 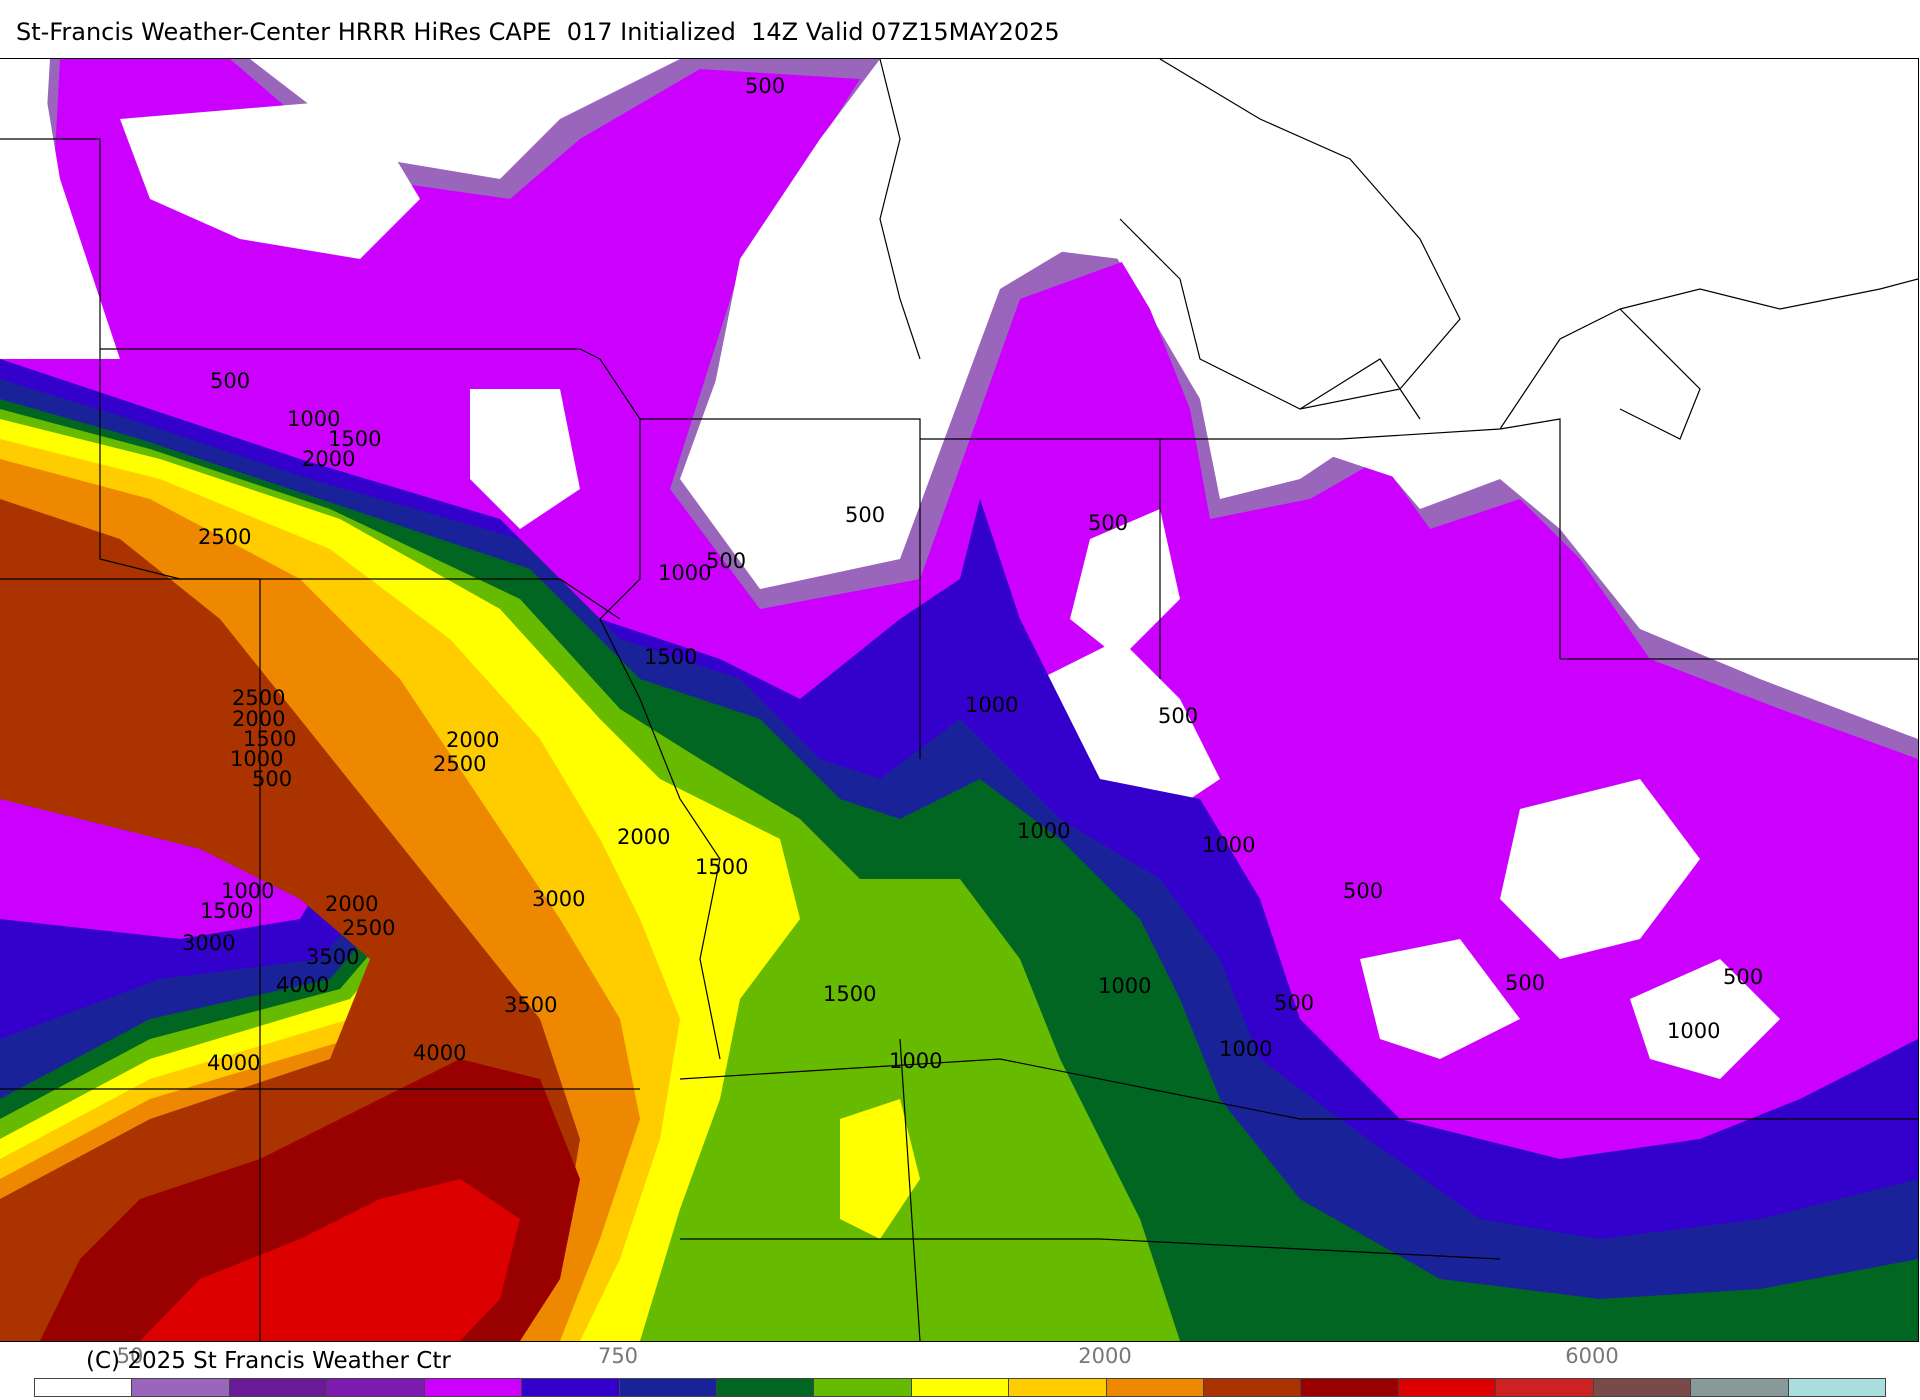 What do you see at coordinates (618, 1356) in the screenshot?
I see `colorbar-label: 750` at bounding box center [618, 1356].